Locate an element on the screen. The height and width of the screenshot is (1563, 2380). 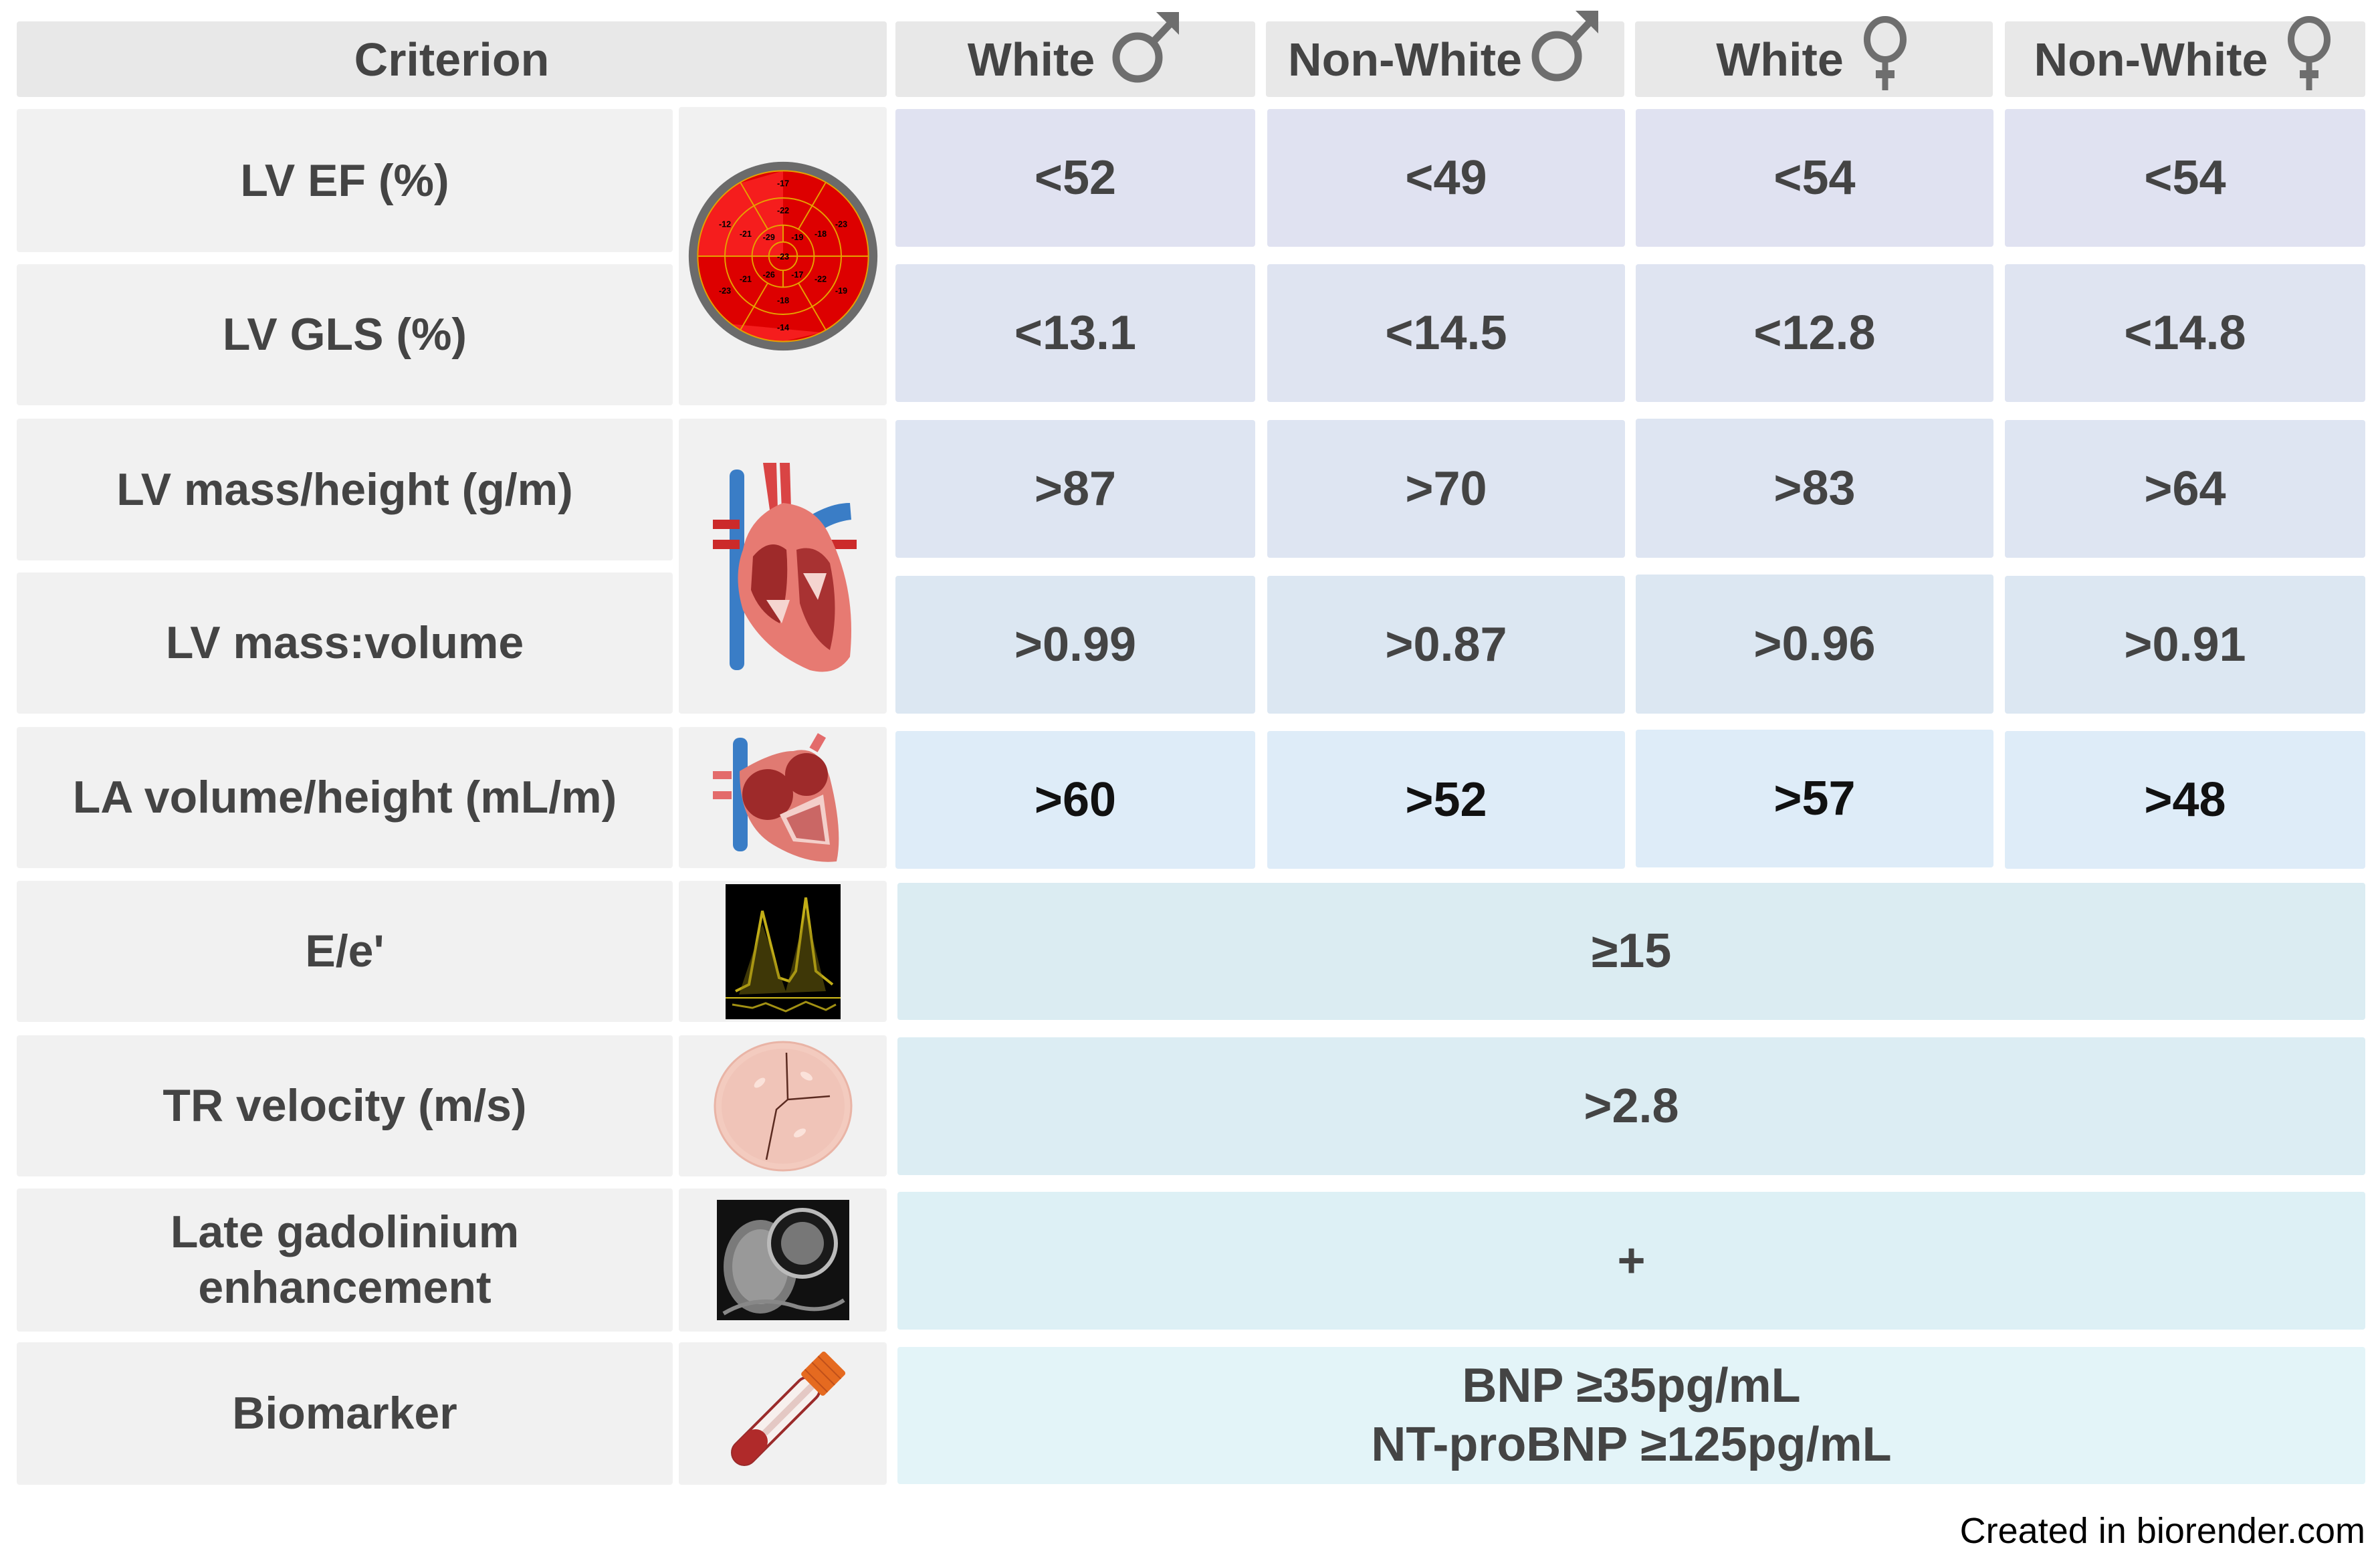
header-white-male: White is located at coordinates (1075, 54).